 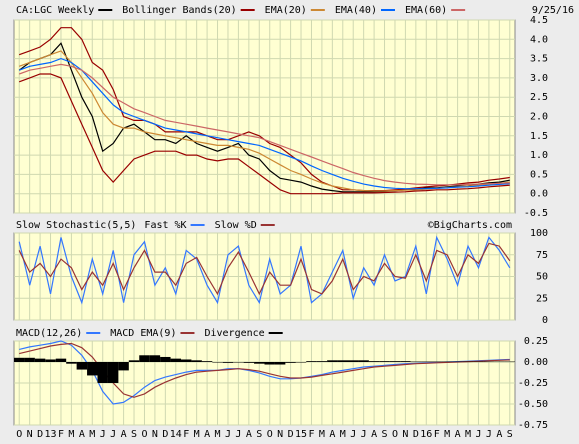 I want to click on y-tick-label: -0.25, so click(x=533, y=383).